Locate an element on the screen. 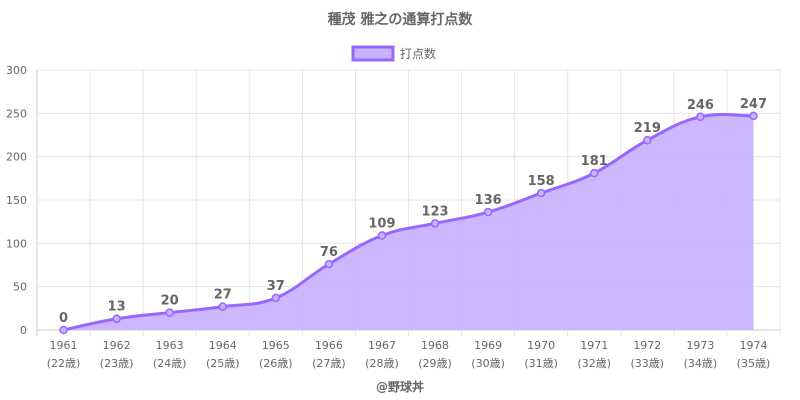 This screenshot has height=400, width=800. x-tick-label: 1962 is located at coordinates (117, 345).